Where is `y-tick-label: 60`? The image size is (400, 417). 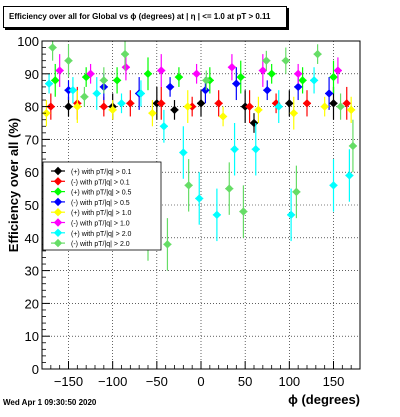 y-tick-label: 60 is located at coordinates (32, 172).